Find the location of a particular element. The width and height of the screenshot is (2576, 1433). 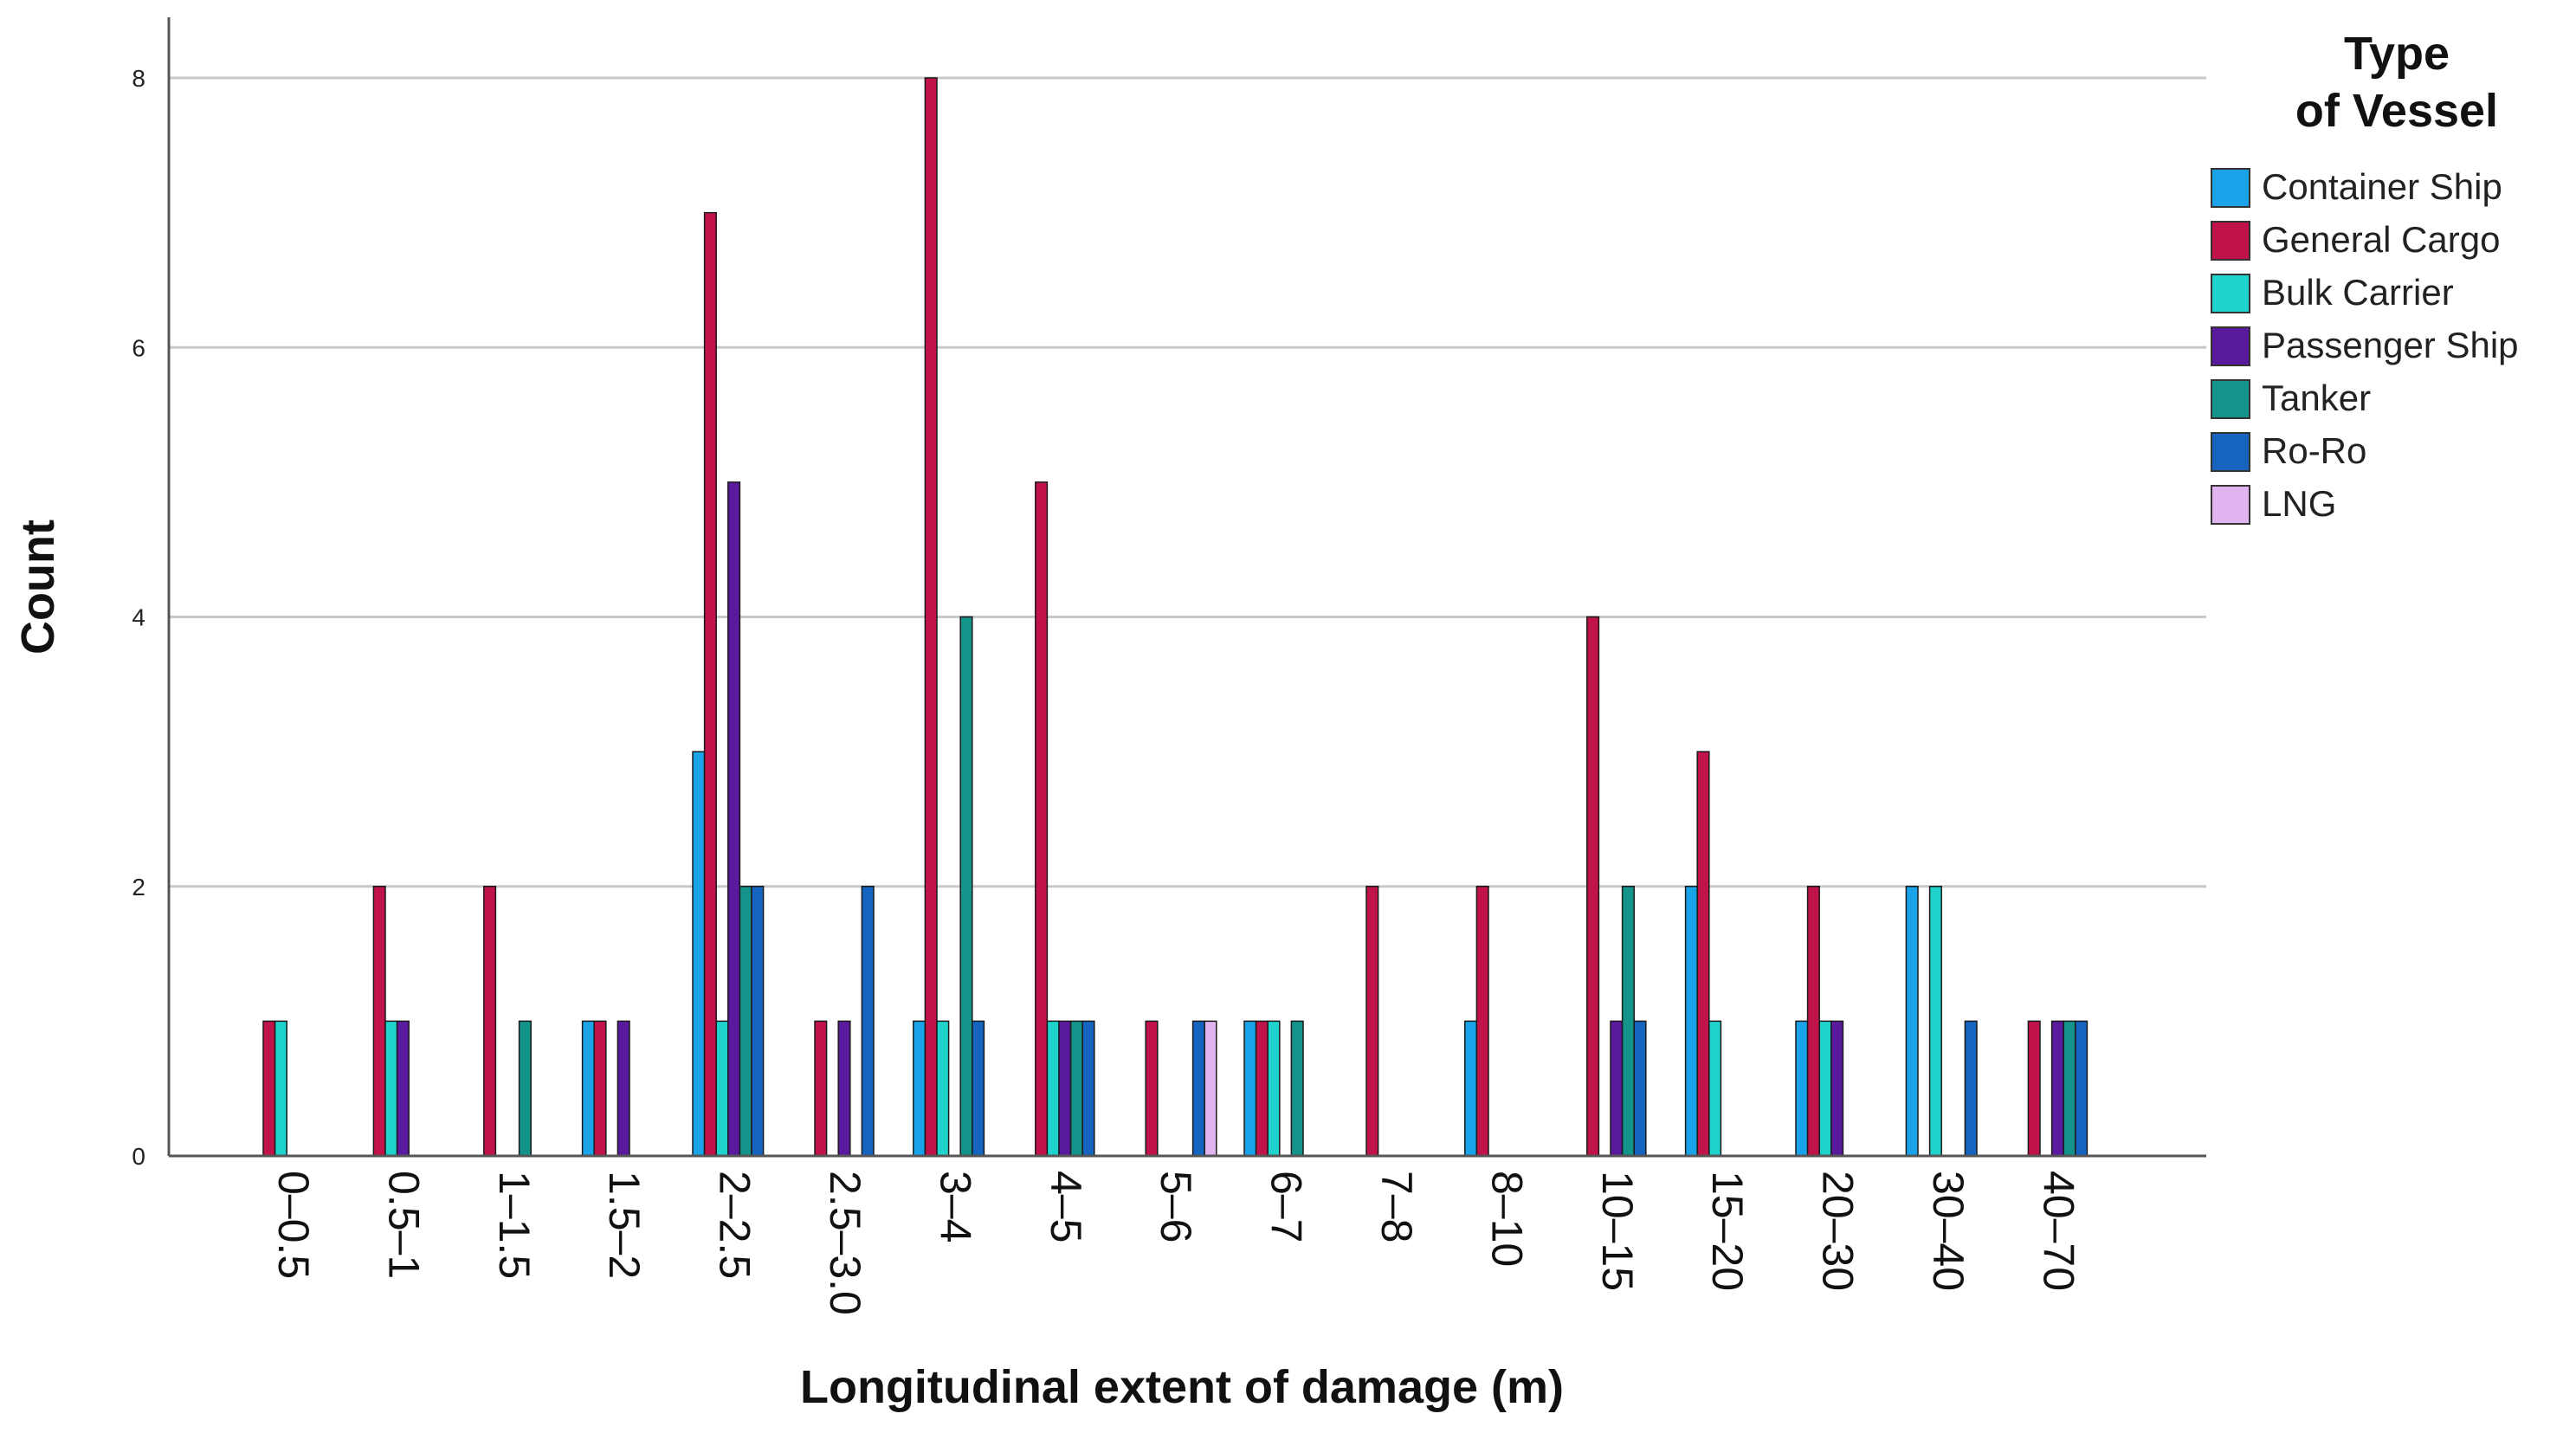

bar-lng is located at coordinates (1210, 1088).